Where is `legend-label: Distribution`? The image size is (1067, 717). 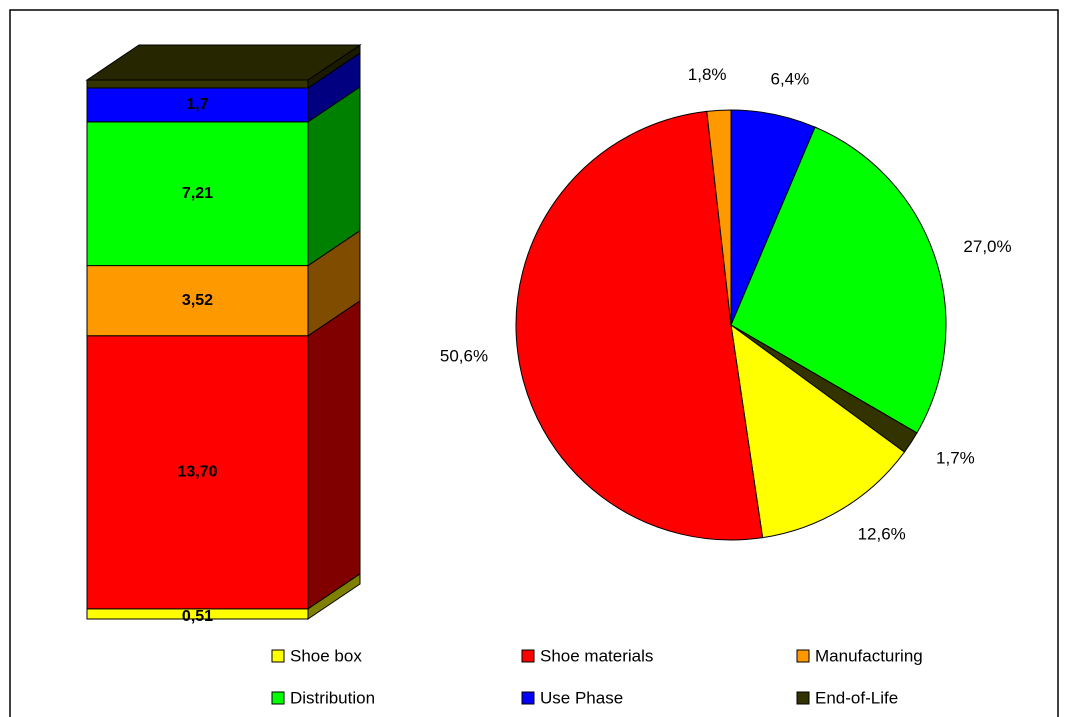
legend-label: Distribution is located at coordinates (332, 697).